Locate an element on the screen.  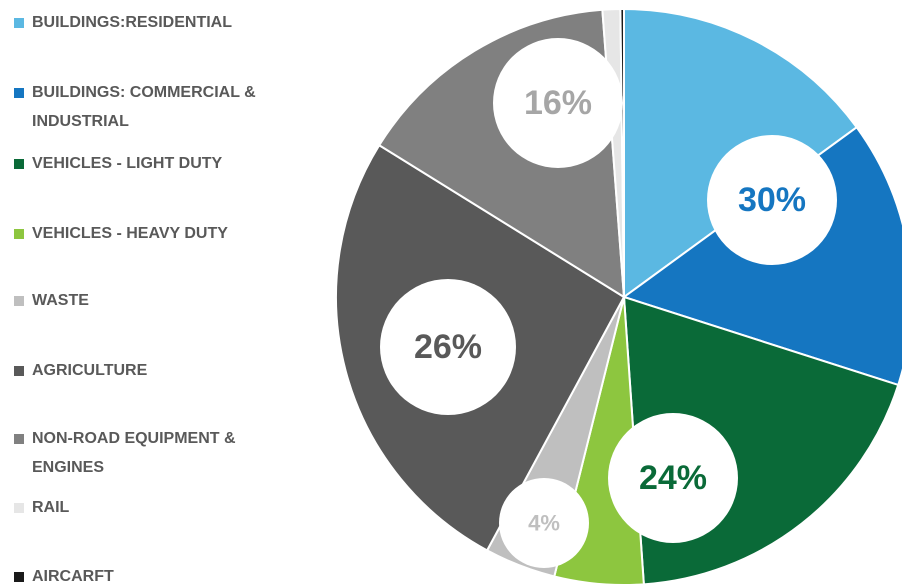
data-label: 26% is located at coordinates (448, 347).